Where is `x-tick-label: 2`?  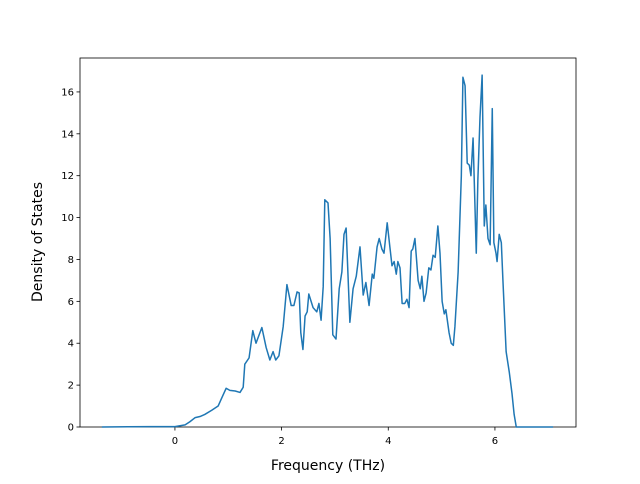 x-tick-label: 2 is located at coordinates (281, 441).